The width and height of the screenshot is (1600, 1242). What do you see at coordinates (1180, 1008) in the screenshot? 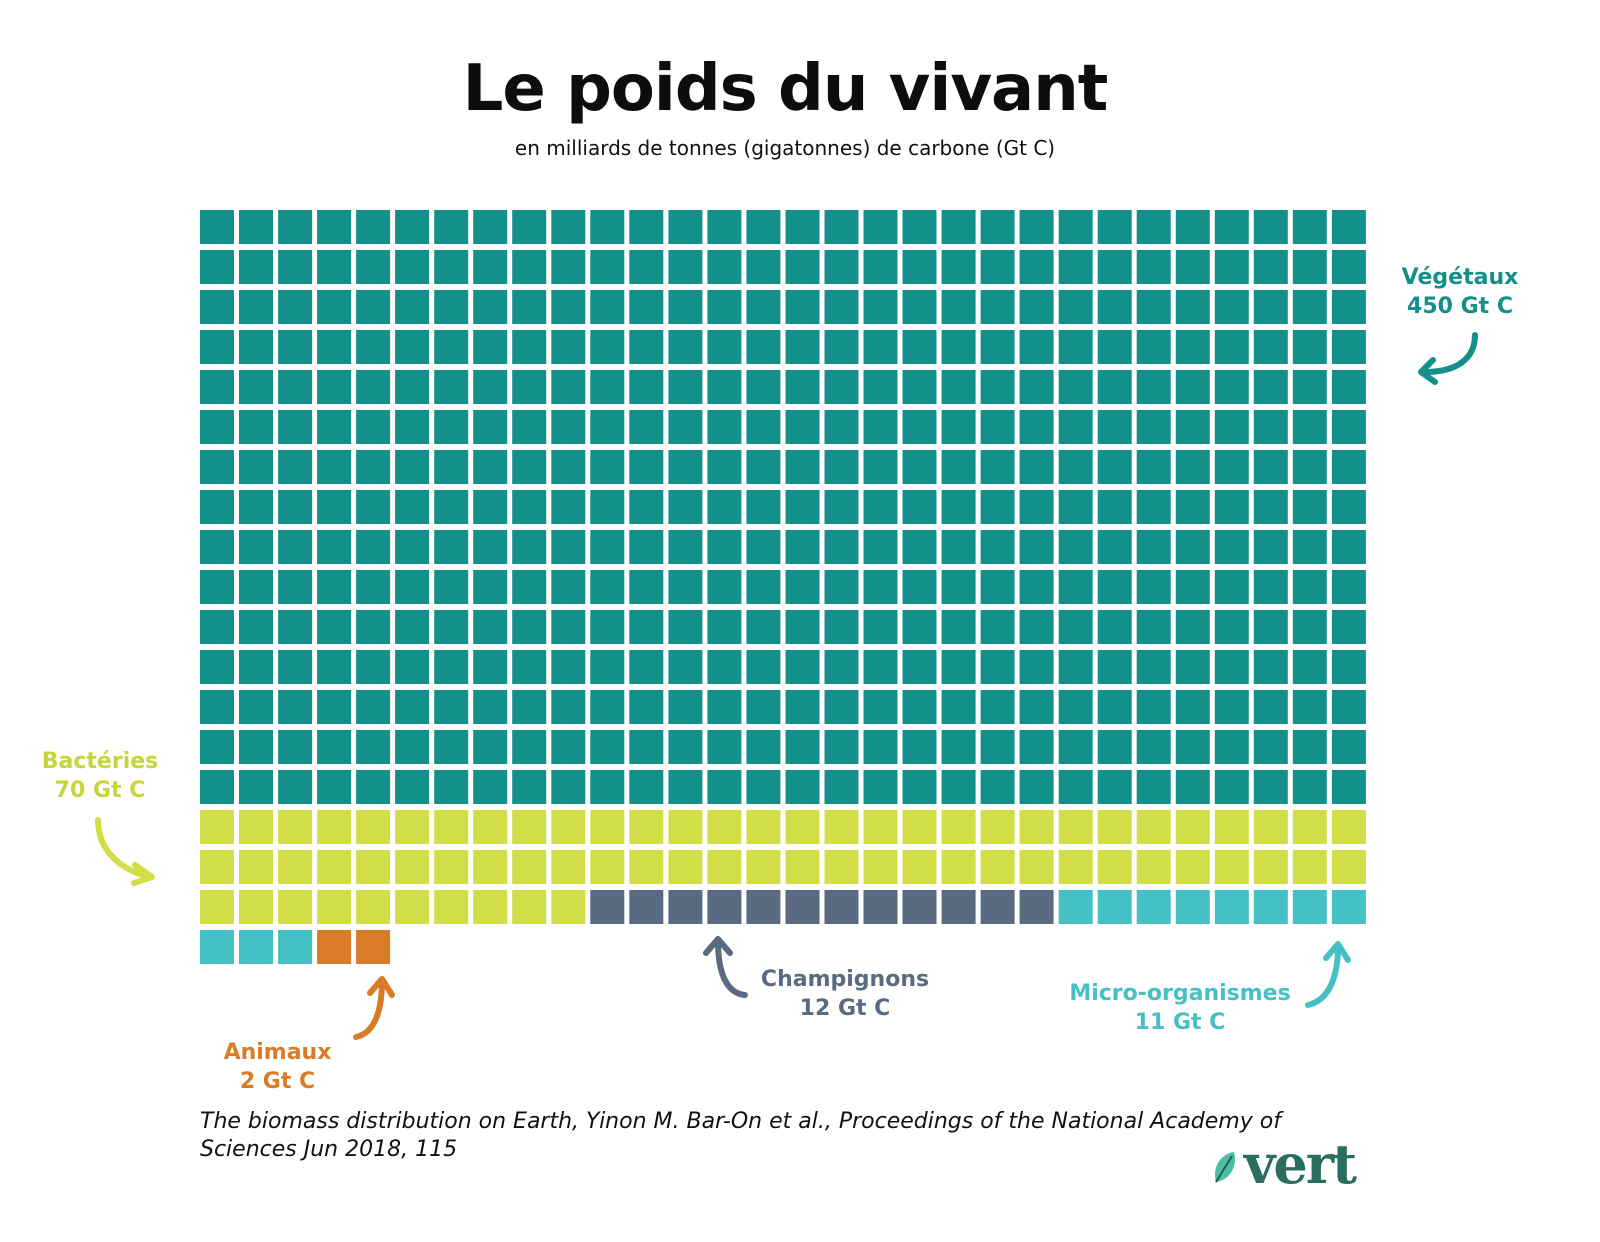
I see `label-micro-organismes: Micro-organismes 11 Gt C` at bounding box center [1180, 1008].